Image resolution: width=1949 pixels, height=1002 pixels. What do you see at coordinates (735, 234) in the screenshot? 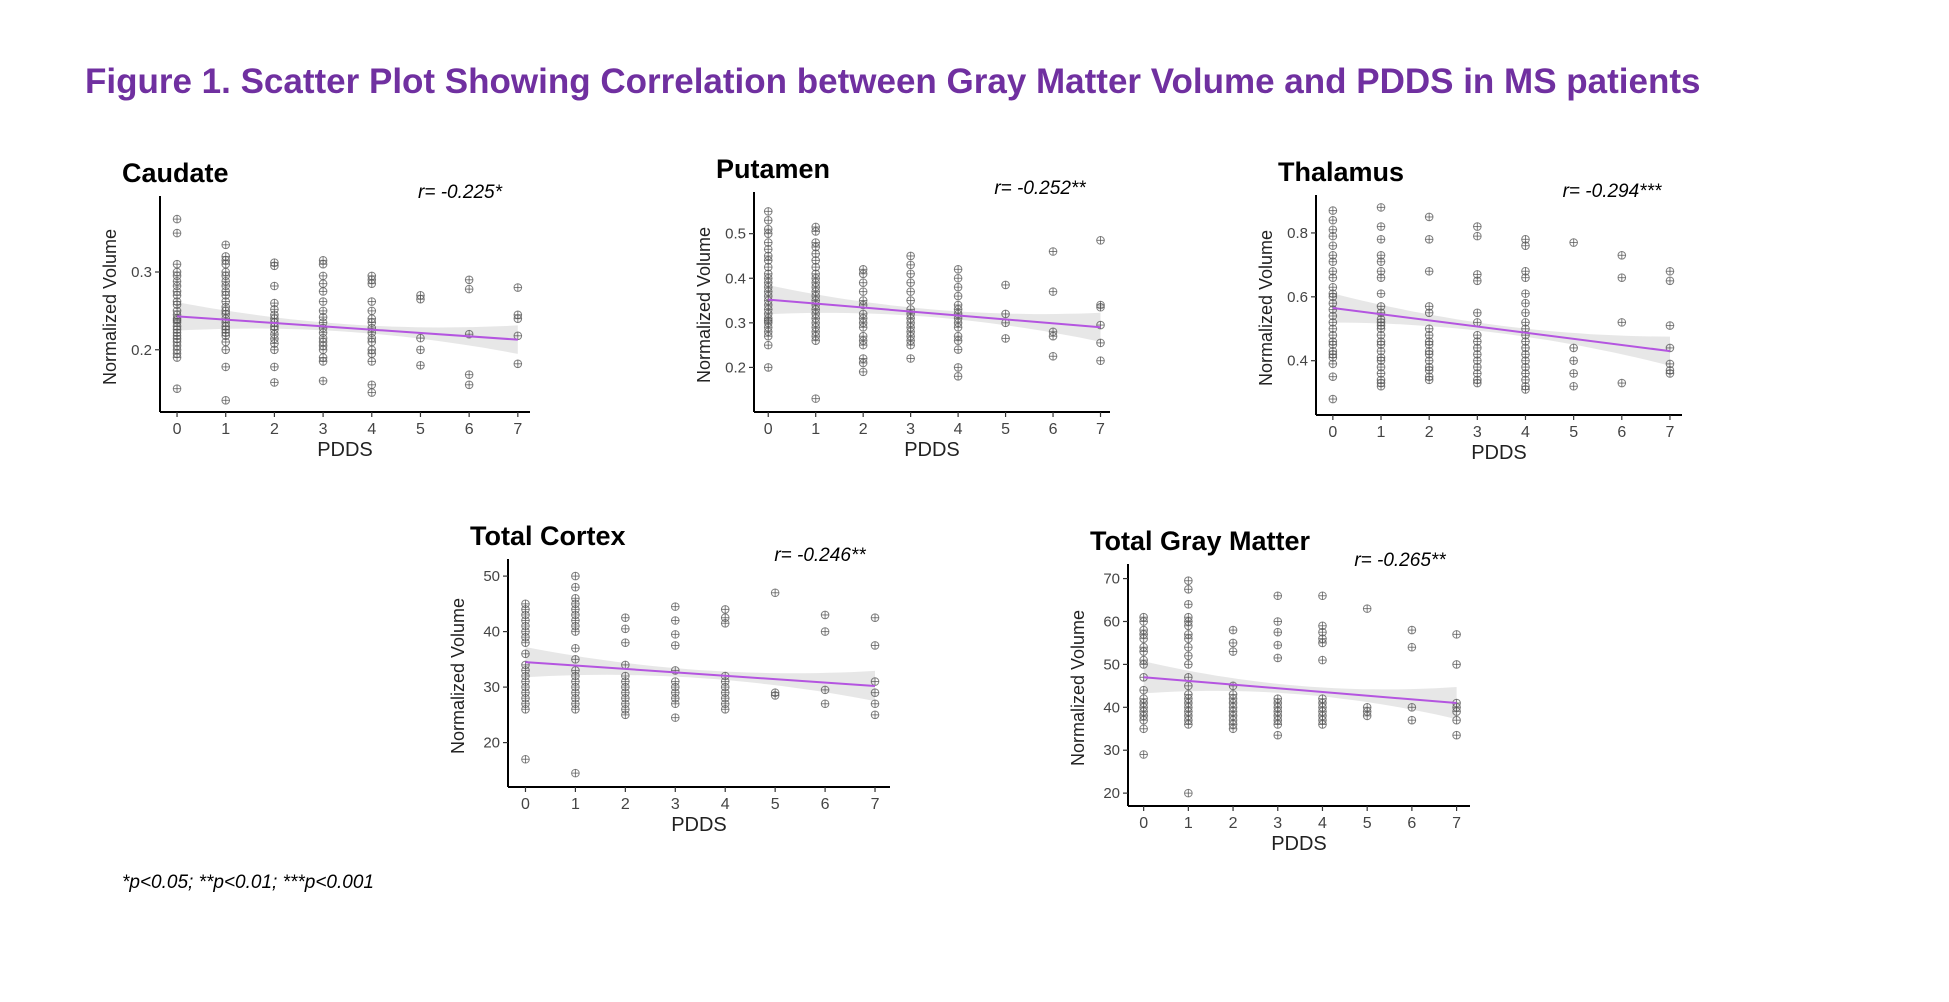
I see `y-tick-label: 0.5` at bounding box center [735, 234].